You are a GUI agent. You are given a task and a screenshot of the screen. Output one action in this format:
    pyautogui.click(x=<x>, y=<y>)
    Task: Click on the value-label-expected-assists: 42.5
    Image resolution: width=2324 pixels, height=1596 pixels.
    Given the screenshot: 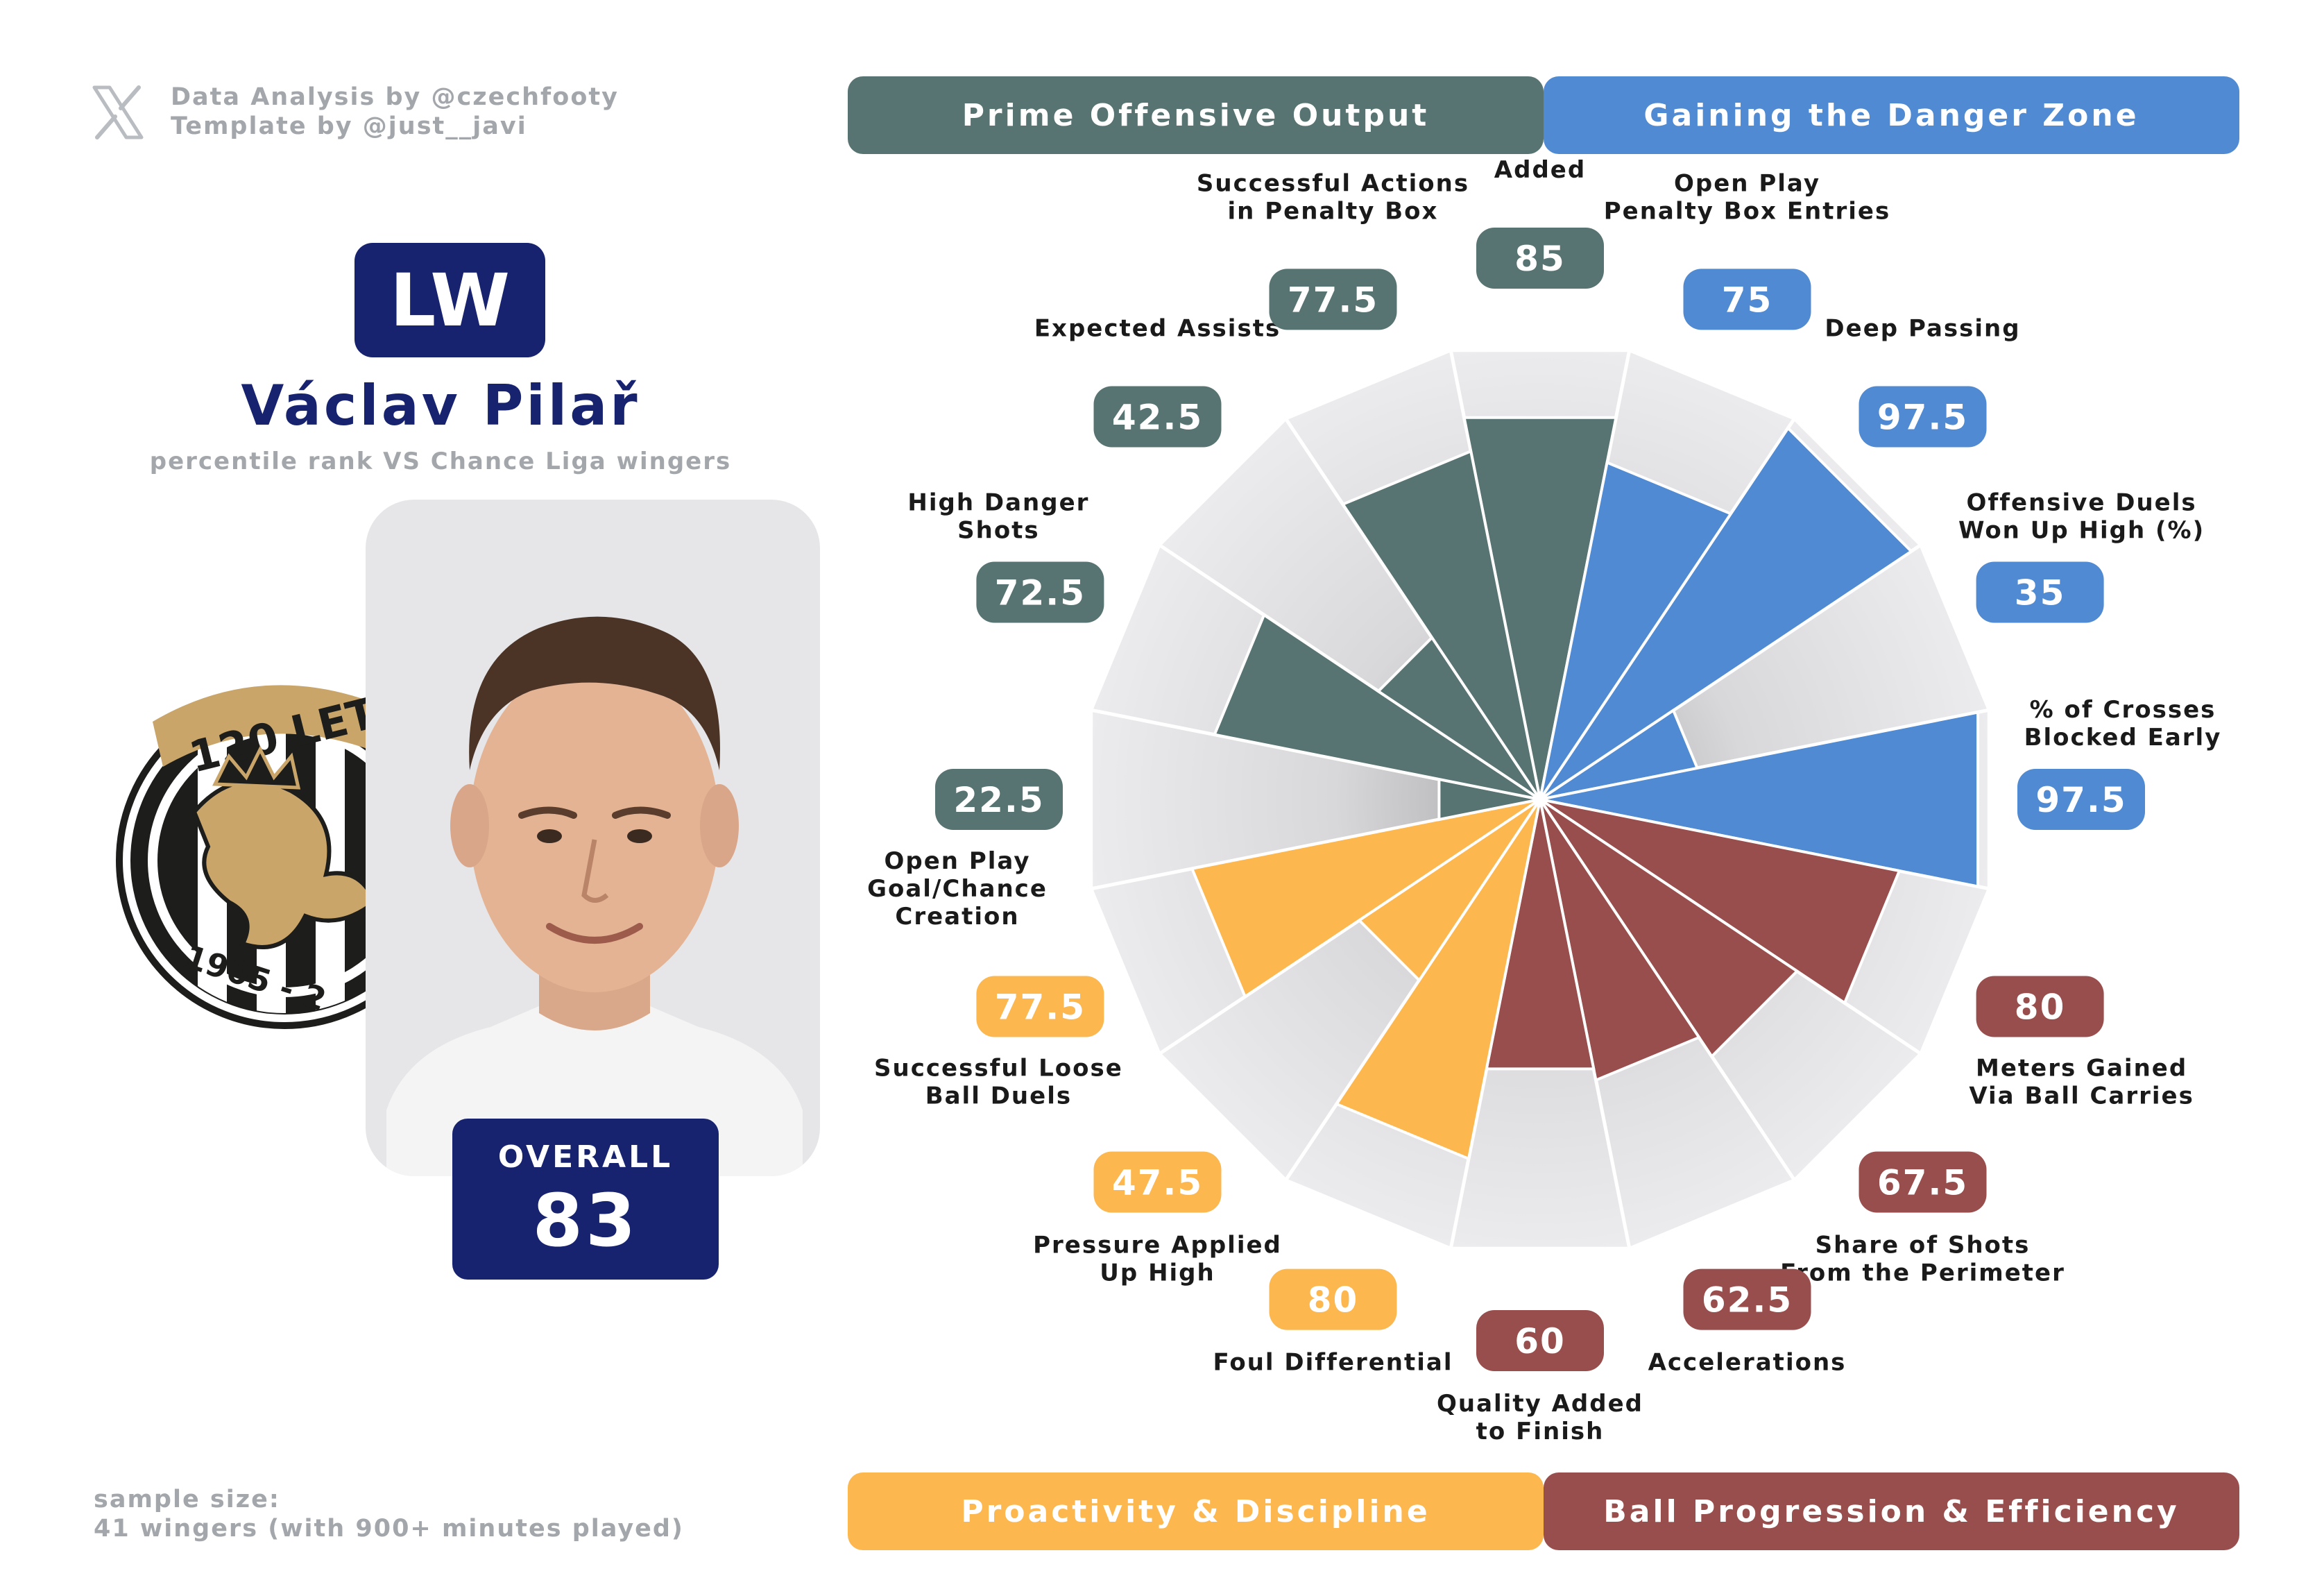 What is the action you would take?
    pyautogui.click(x=1157, y=418)
    